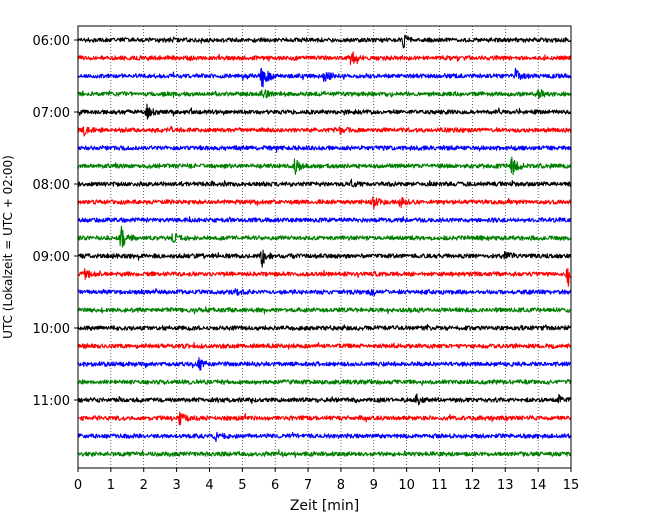 The image size is (650, 520). What do you see at coordinates (209, 485) in the screenshot?
I see `x-tick-label: 4` at bounding box center [209, 485].